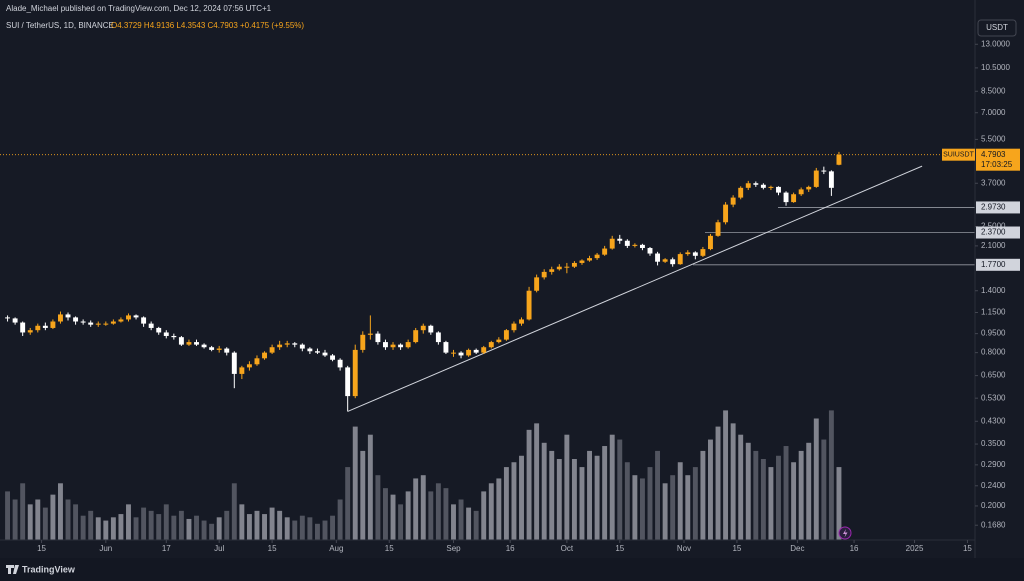 This screenshot has width=1024, height=581. What do you see at coordinates (993, 375) in the screenshot?
I see `y-tick-label: 0.6500` at bounding box center [993, 375].